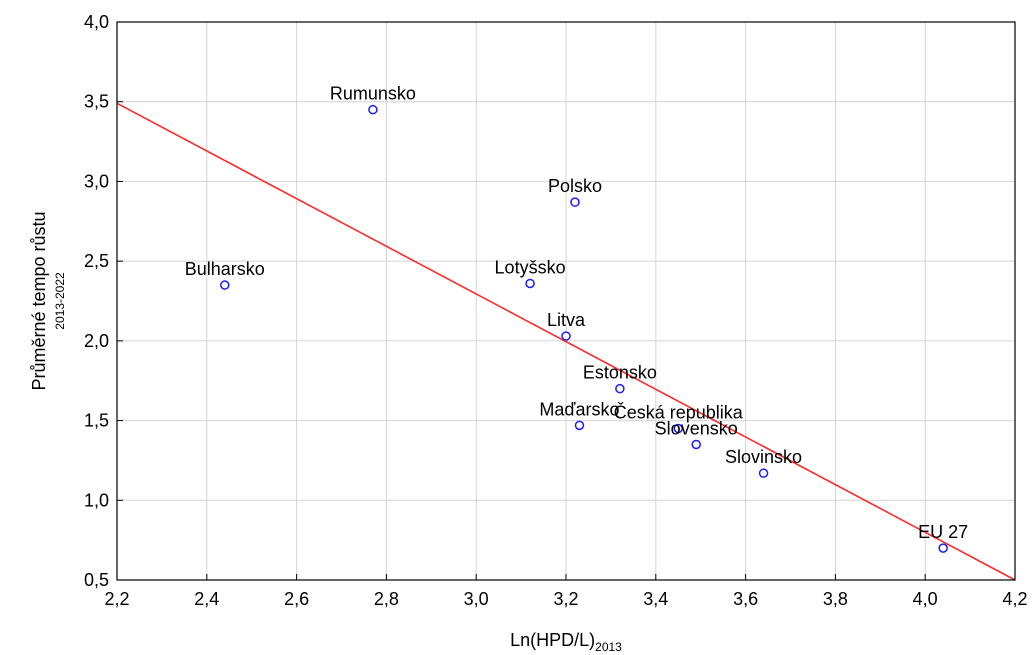 The width and height of the screenshot is (1034, 655). What do you see at coordinates (103, 301) in the screenshot?
I see `y-axis-ticks: 0,5 1,0 1,5 2,0 2,5 3,0 3,5 4,0` at bounding box center [103, 301].